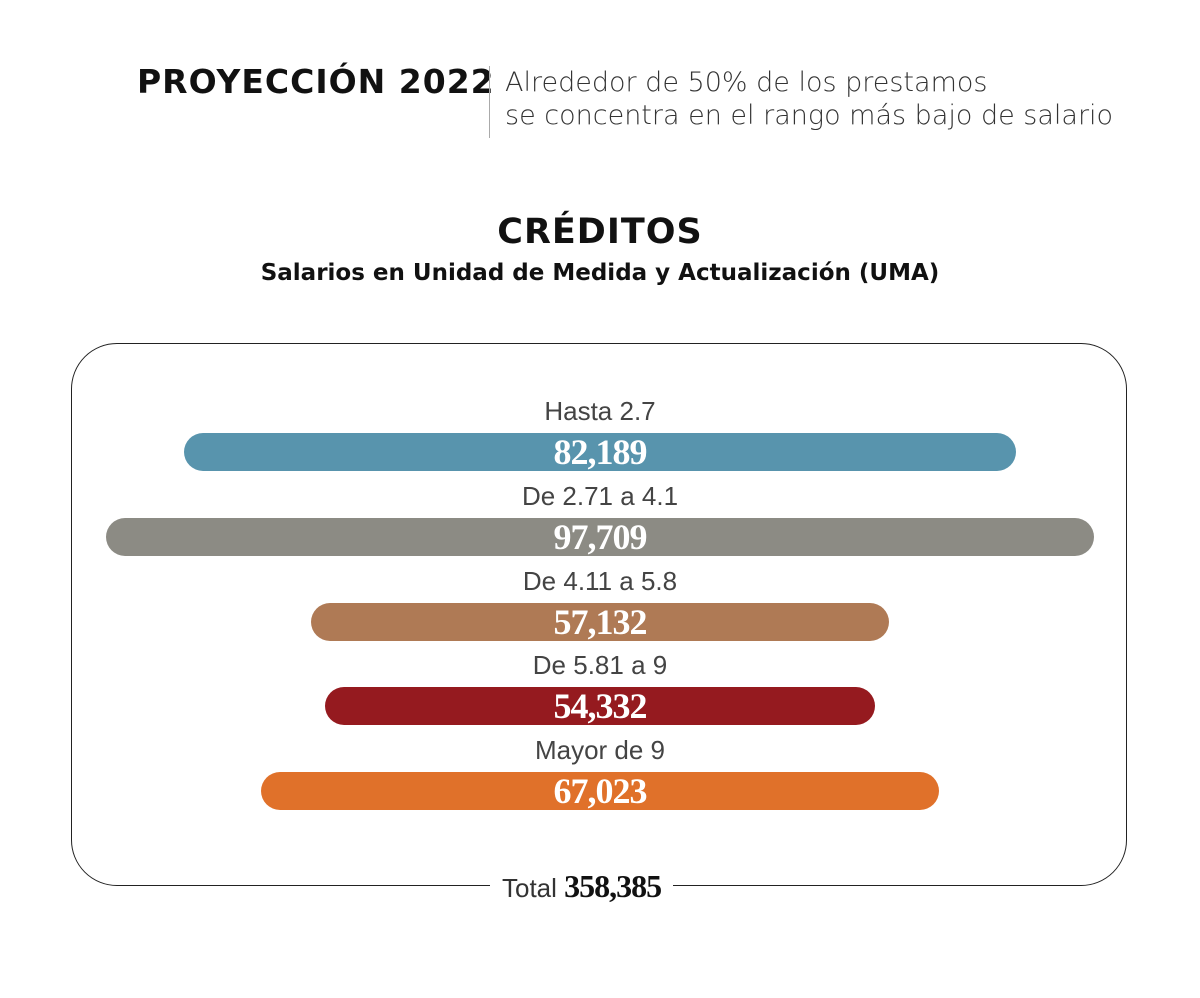 The image size is (1200, 998). What do you see at coordinates (600, 665) in the screenshot?
I see `category-label: De 5.81 a 9` at bounding box center [600, 665].